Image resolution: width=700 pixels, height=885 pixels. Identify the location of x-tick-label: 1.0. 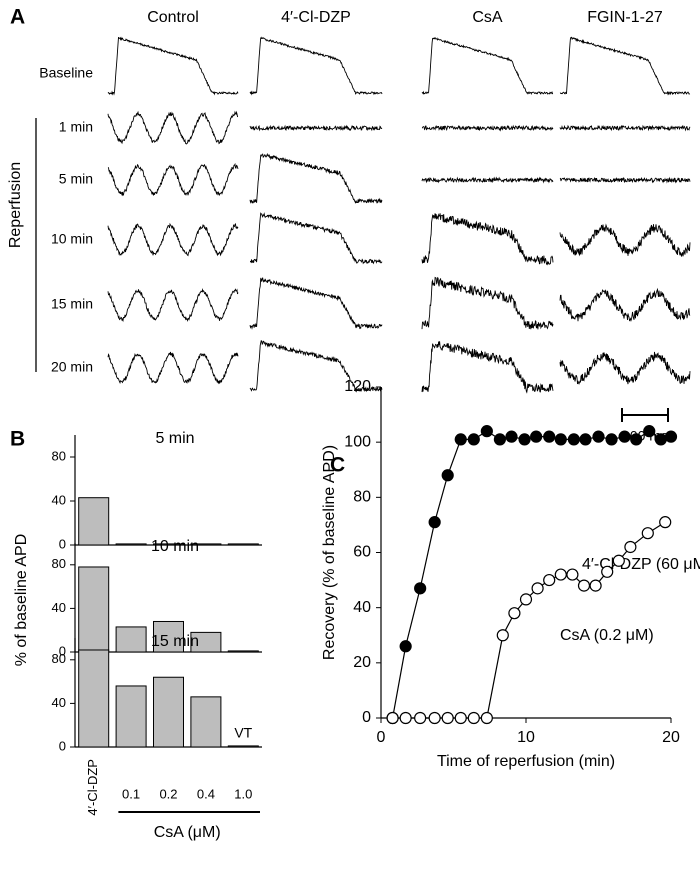
(243, 793).